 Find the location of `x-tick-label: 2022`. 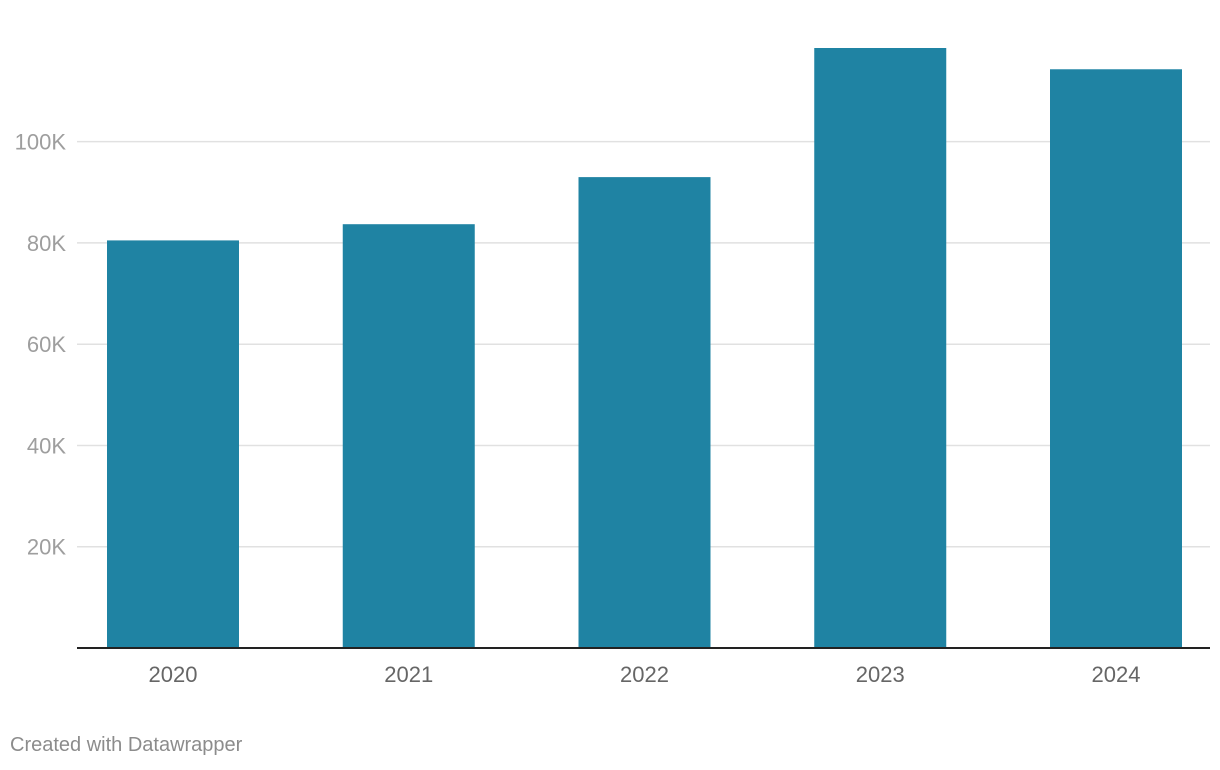

x-tick-label: 2022 is located at coordinates (644, 674).